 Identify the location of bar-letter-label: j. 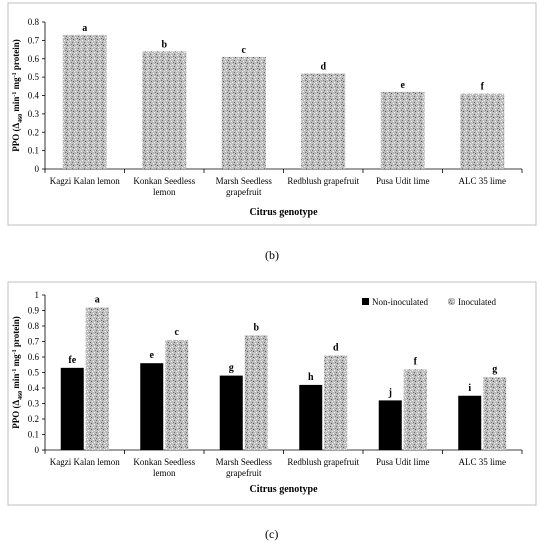
(390, 392).